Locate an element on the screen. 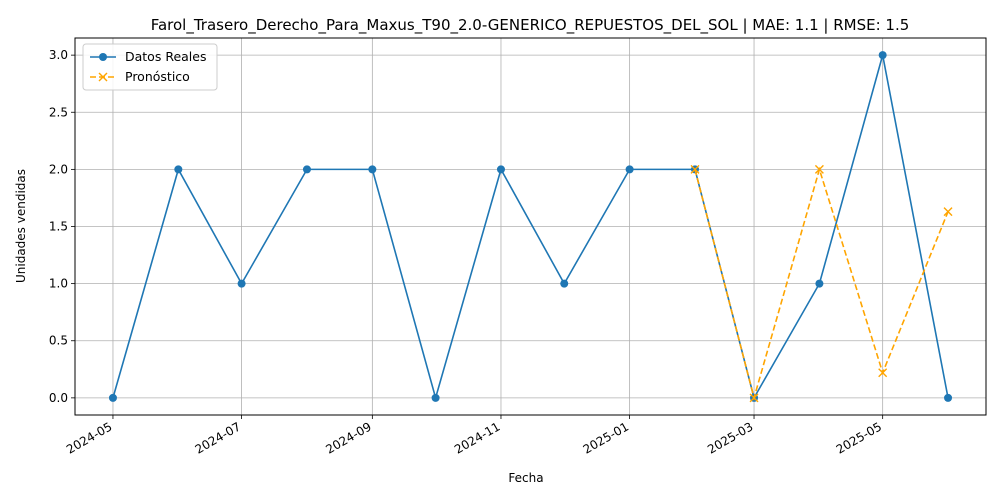 This screenshot has width=1000, height=500. y-axis-label: Unidades vendidas is located at coordinates (21, 226).